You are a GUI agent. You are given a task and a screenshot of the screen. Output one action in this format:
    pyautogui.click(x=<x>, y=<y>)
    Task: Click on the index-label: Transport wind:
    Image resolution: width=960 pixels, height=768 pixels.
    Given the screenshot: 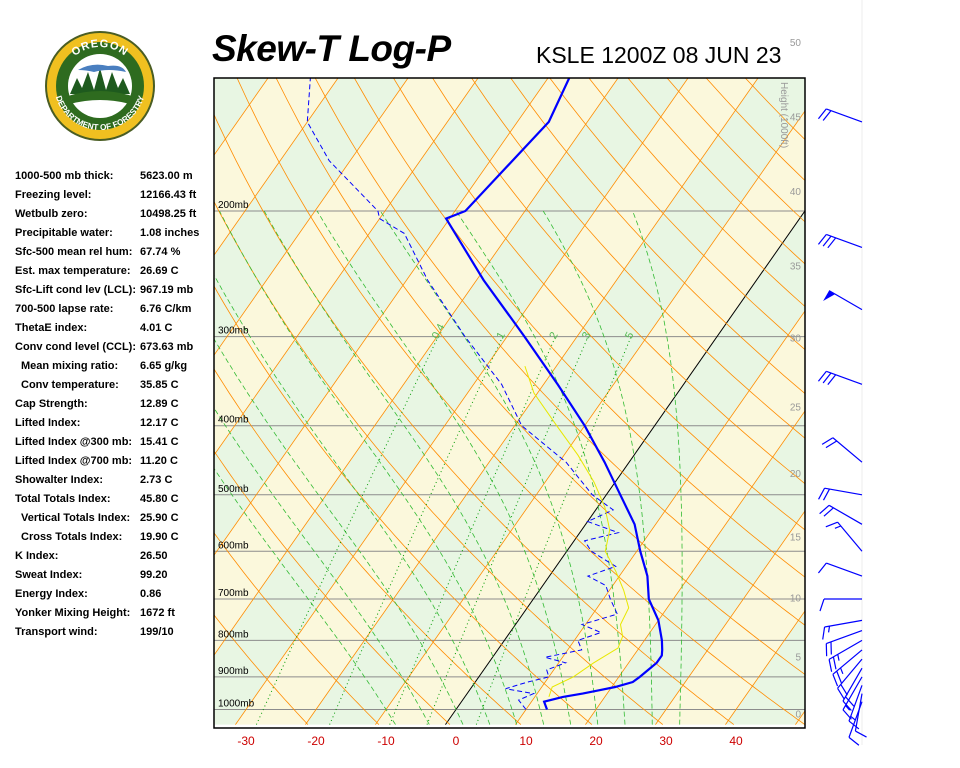 What is the action you would take?
    pyautogui.click(x=56, y=632)
    